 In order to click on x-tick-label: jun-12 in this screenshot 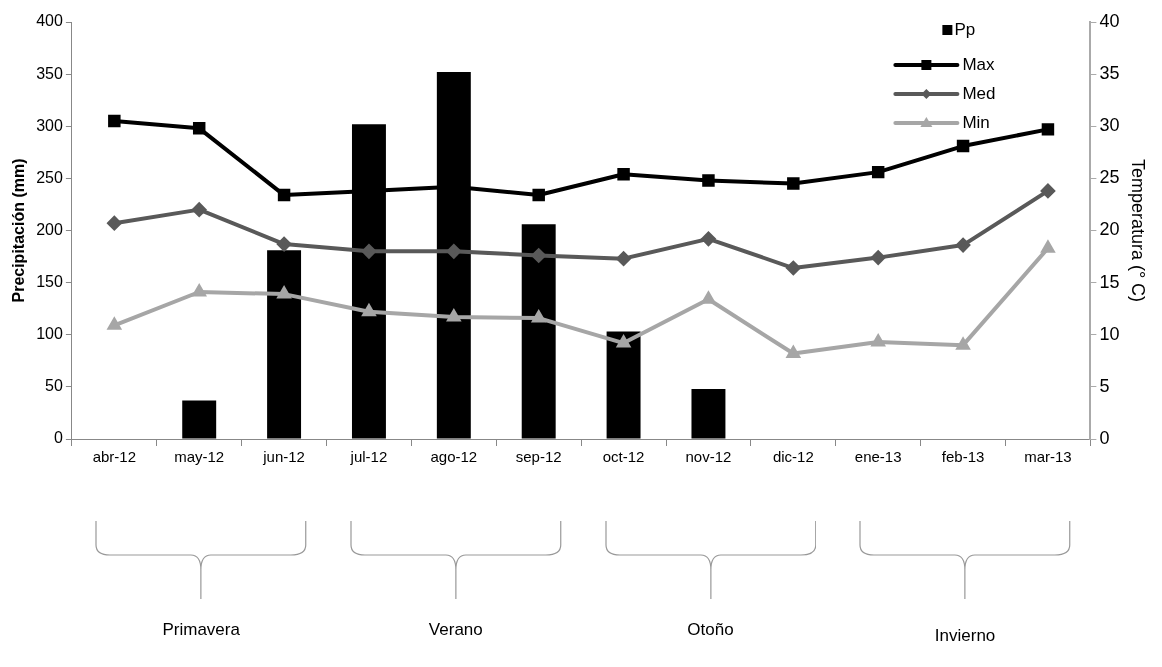, I will do `click(283, 457)`.